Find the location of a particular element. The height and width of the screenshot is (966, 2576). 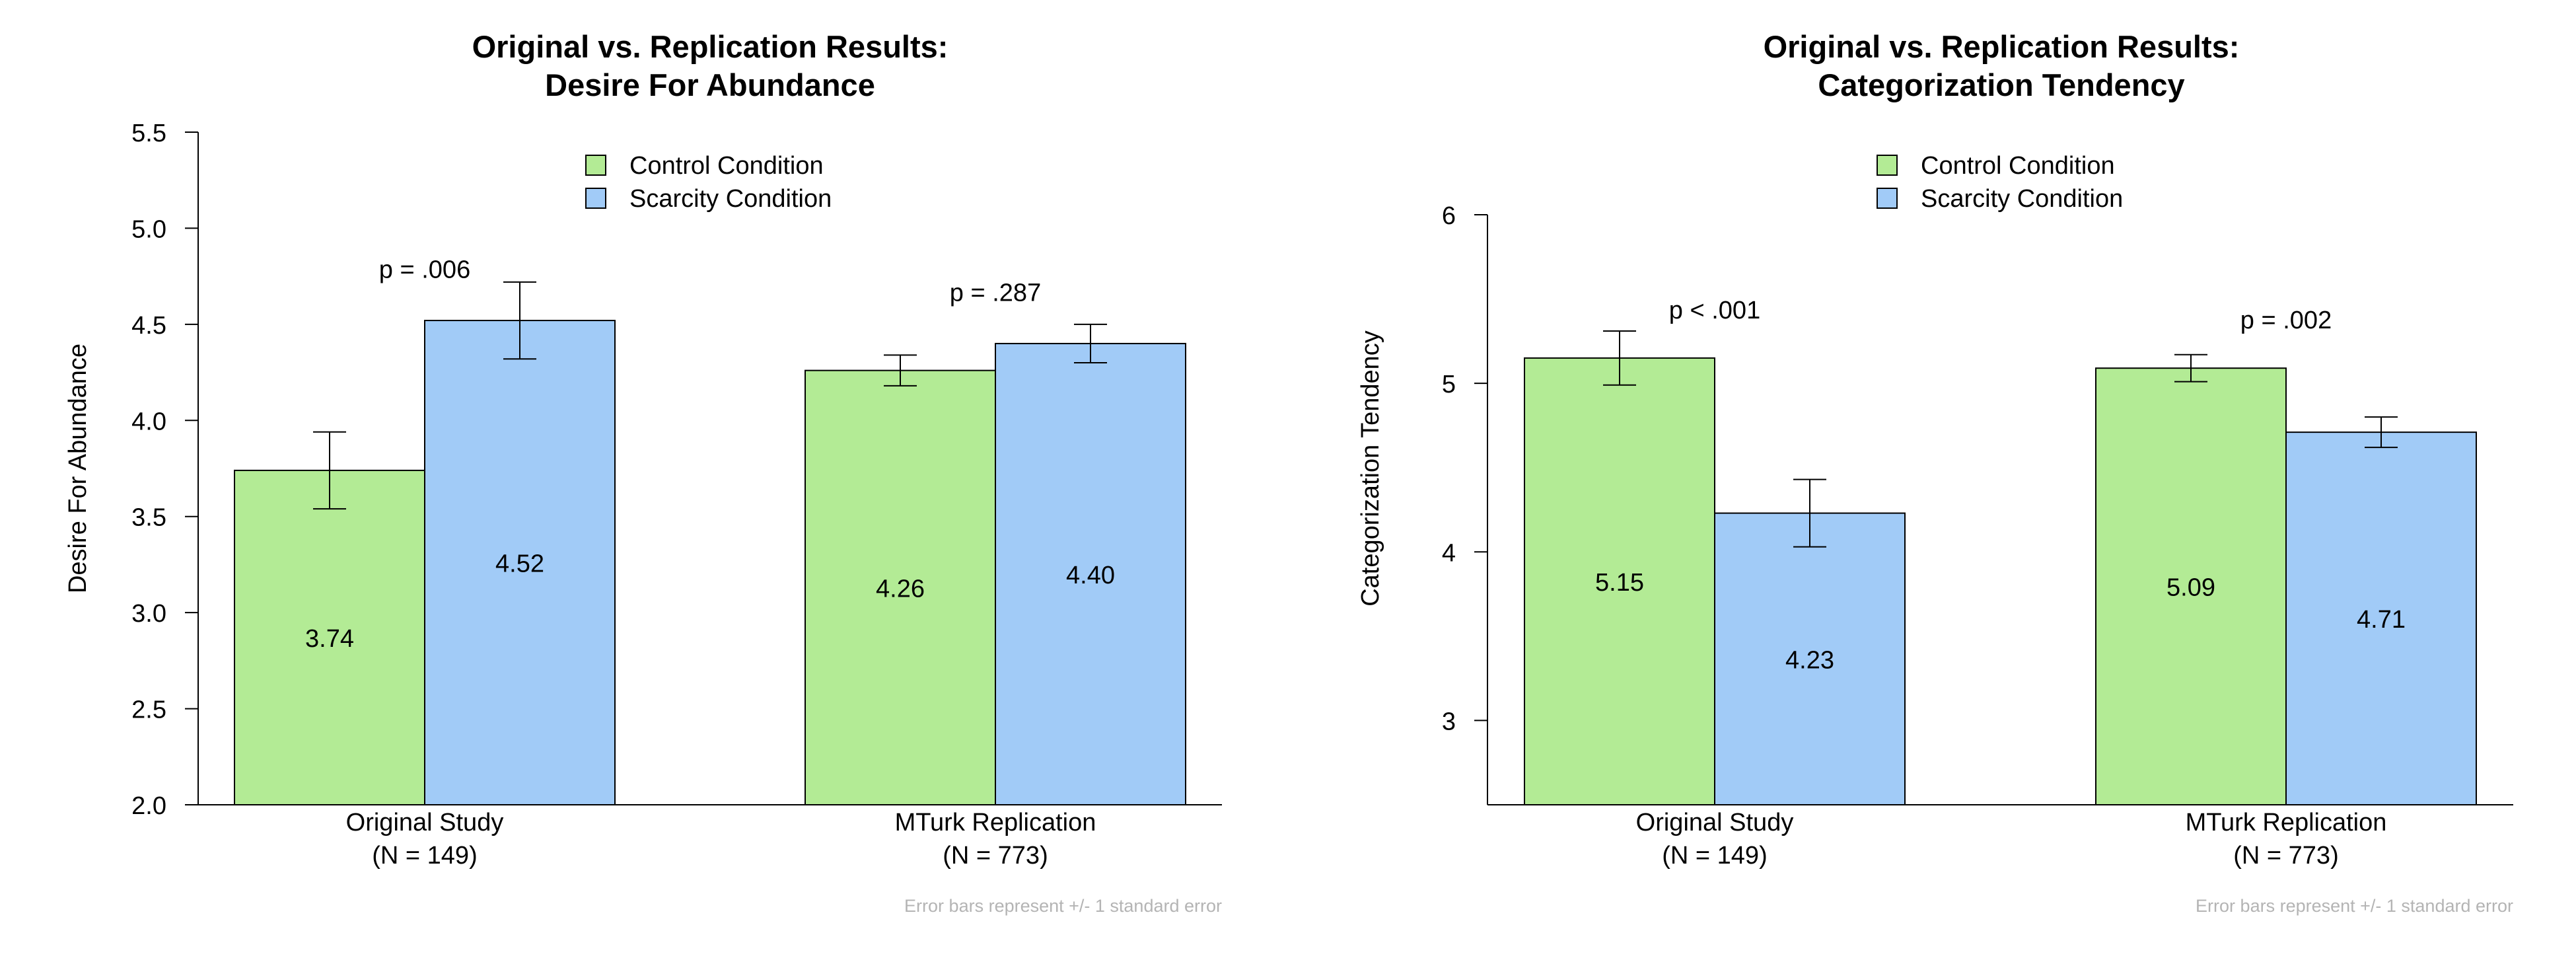

bar-value-label: 4.23 is located at coordinates (1810, 660).